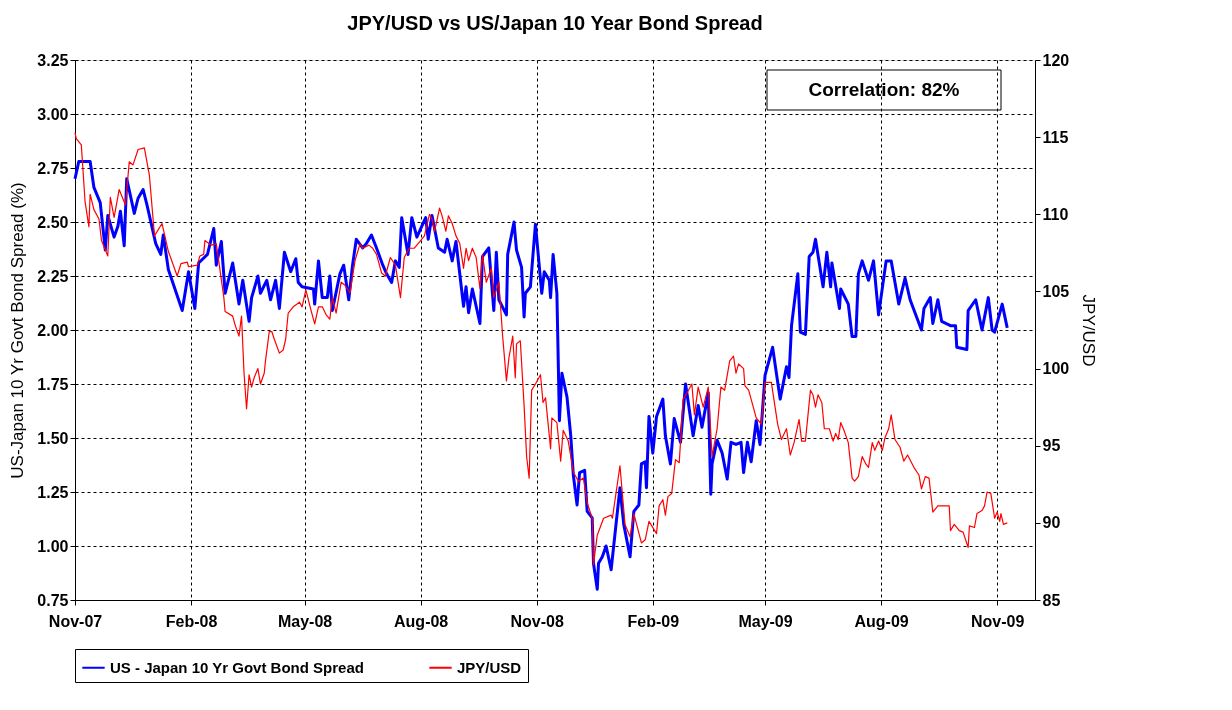 The width and height of the screenshot is (1232, 710). What do you see at coordinates (1056, 369) in the screenshot?
I see `y2-tick-label: 100` at bounding box center [1056, 369].